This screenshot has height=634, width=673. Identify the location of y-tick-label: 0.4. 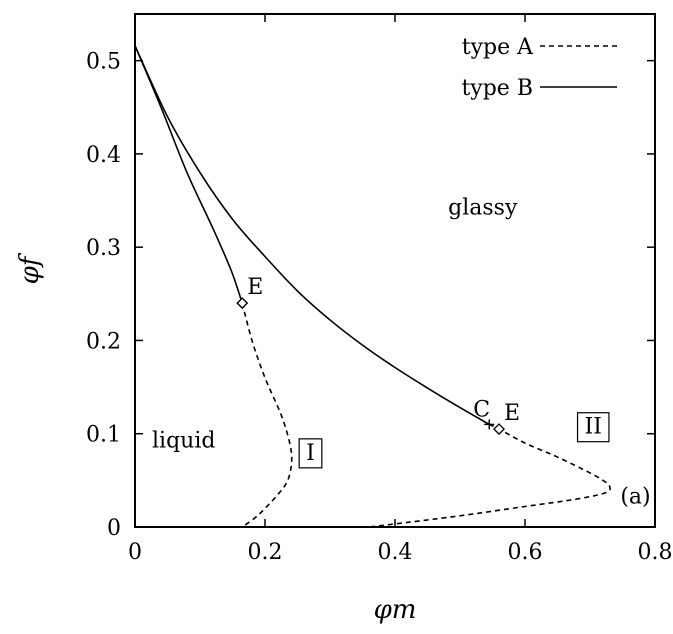
(103, 155).